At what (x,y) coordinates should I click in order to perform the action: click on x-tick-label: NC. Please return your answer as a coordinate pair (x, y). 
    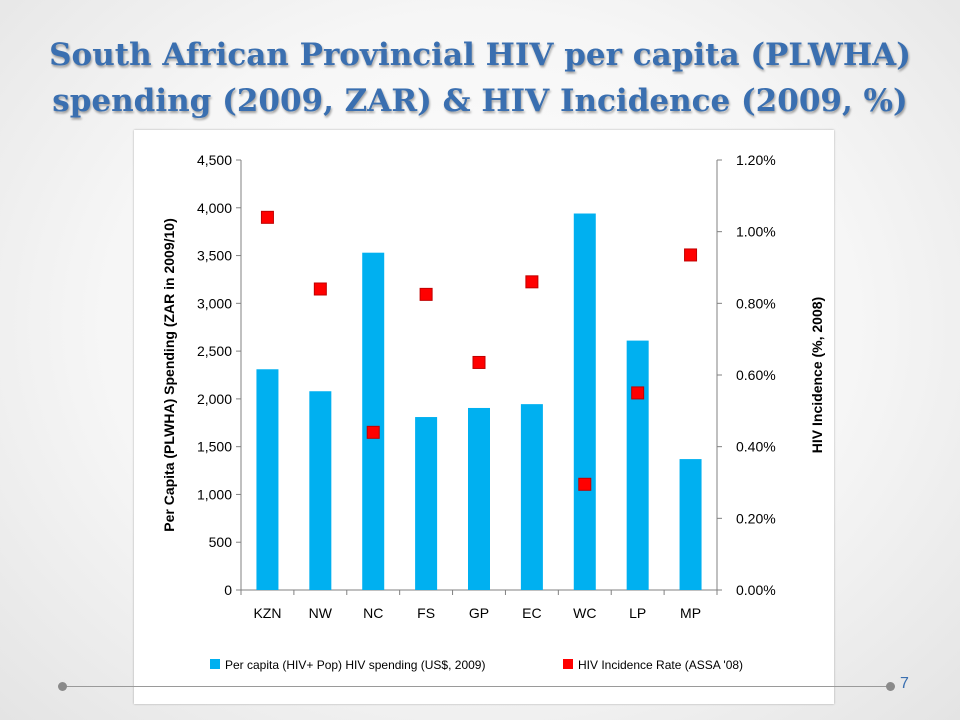
    Looking at the image, I should click on (373, 613).